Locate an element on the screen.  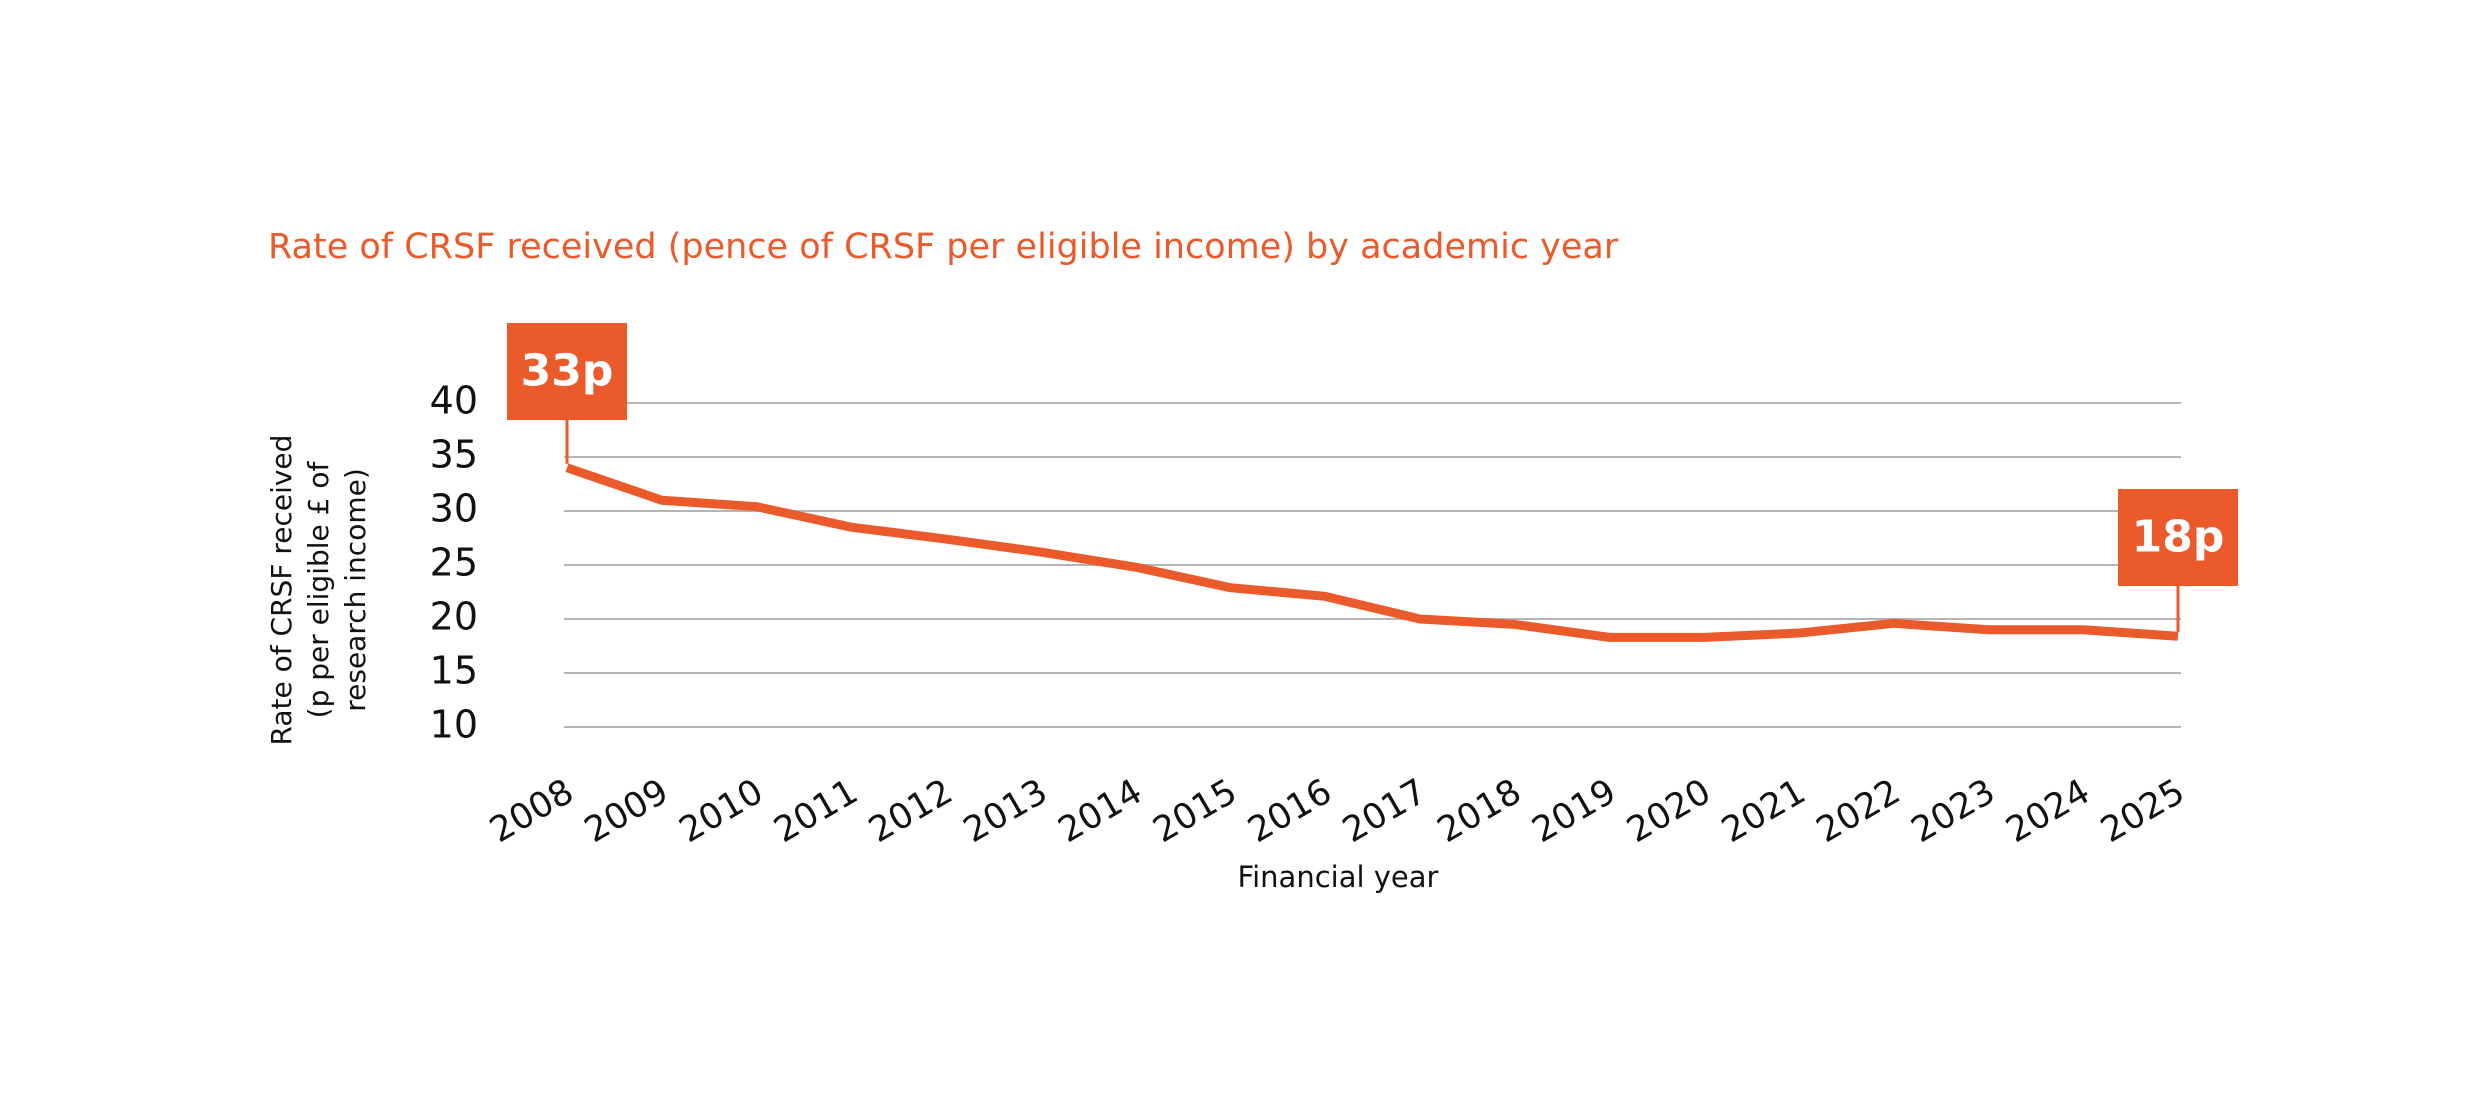
annotation-label: 33p is located at coordinates (567, 371).